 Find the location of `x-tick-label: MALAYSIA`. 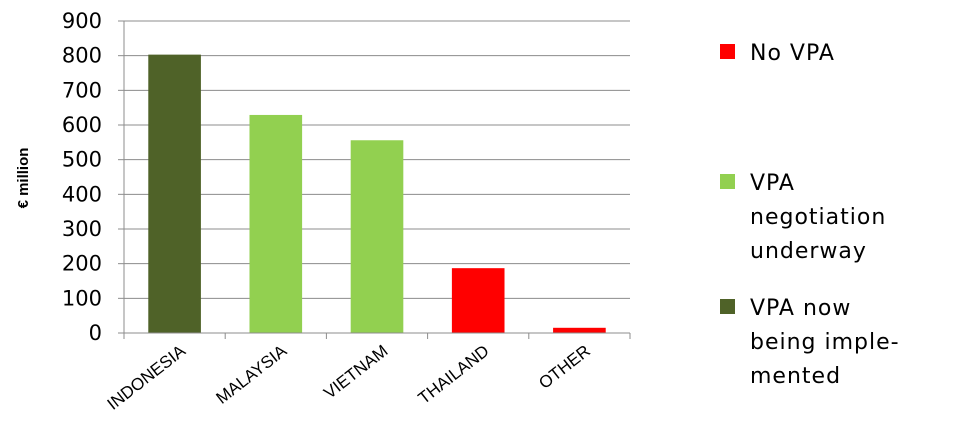

x-tick-label: MALAYSIA is located at coordinates (252, 374).